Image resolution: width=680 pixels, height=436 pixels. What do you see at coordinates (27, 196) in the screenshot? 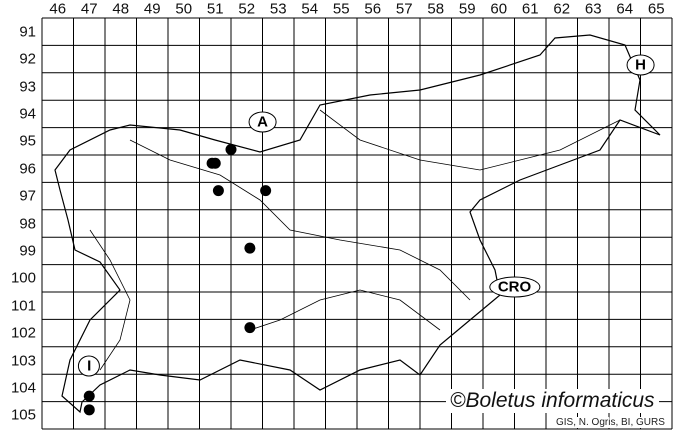
I see `row-label: 97` at bounding box center [27, 196].